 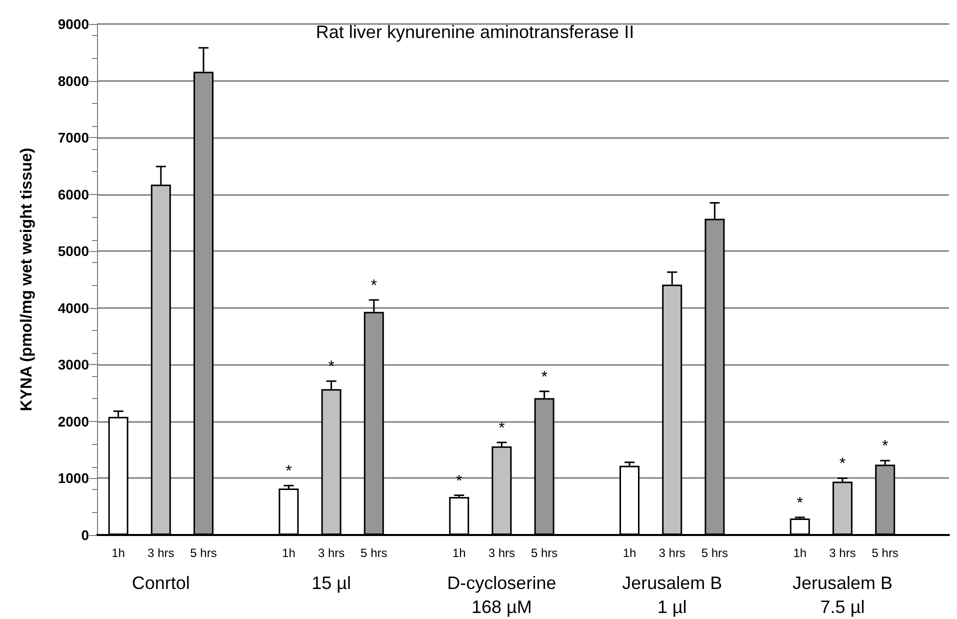 I want to click on series-label: 1h, so click(x=118, y=553).